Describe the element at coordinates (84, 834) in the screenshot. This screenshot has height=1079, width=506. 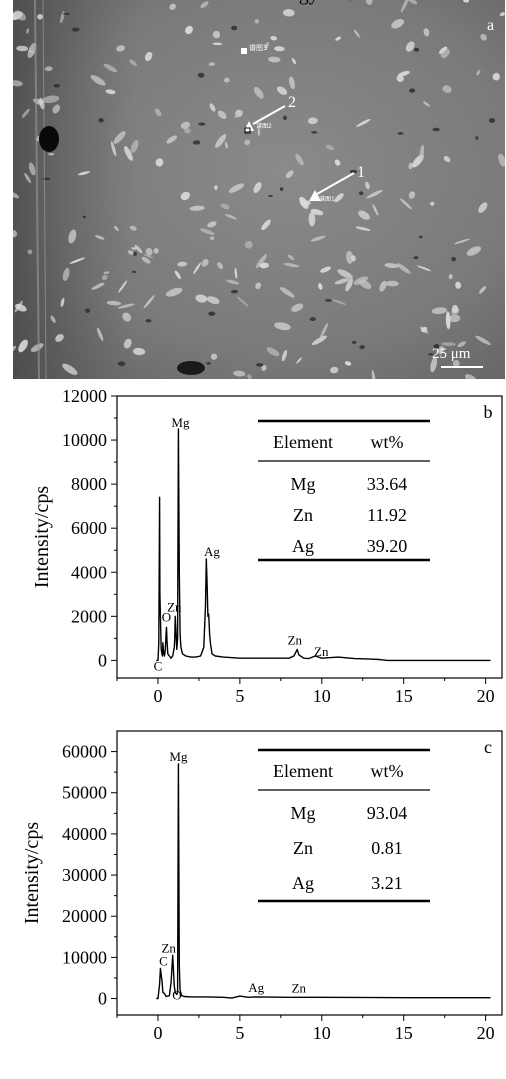
I see `y-tick-label: 40000` at that location.